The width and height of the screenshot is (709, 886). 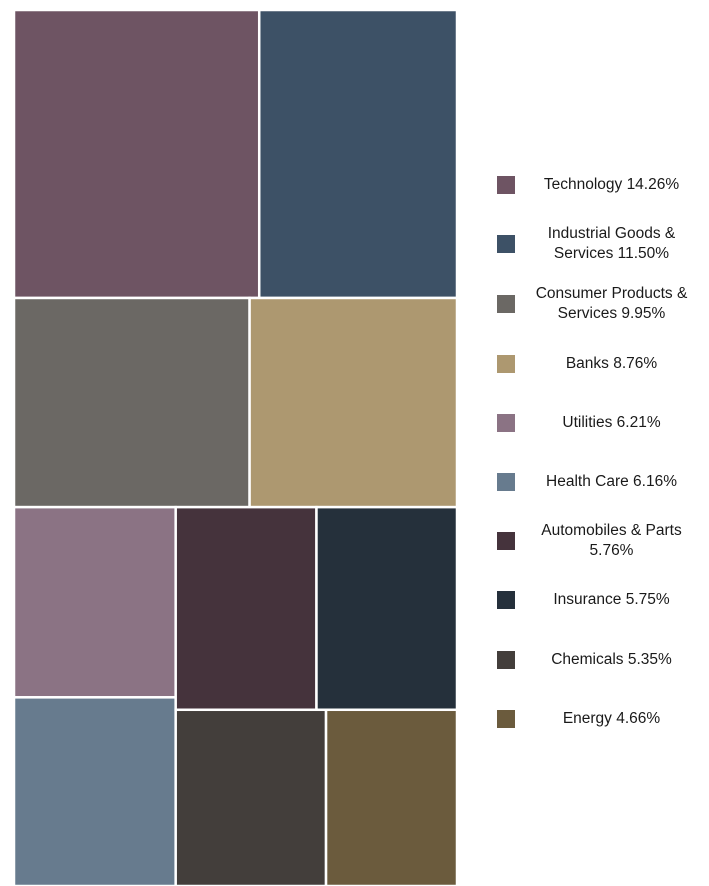 What do you see at coordinates (353, 402) in the screenshot?
I see `treemap-tile-banks` at bounding box center [353, 402].